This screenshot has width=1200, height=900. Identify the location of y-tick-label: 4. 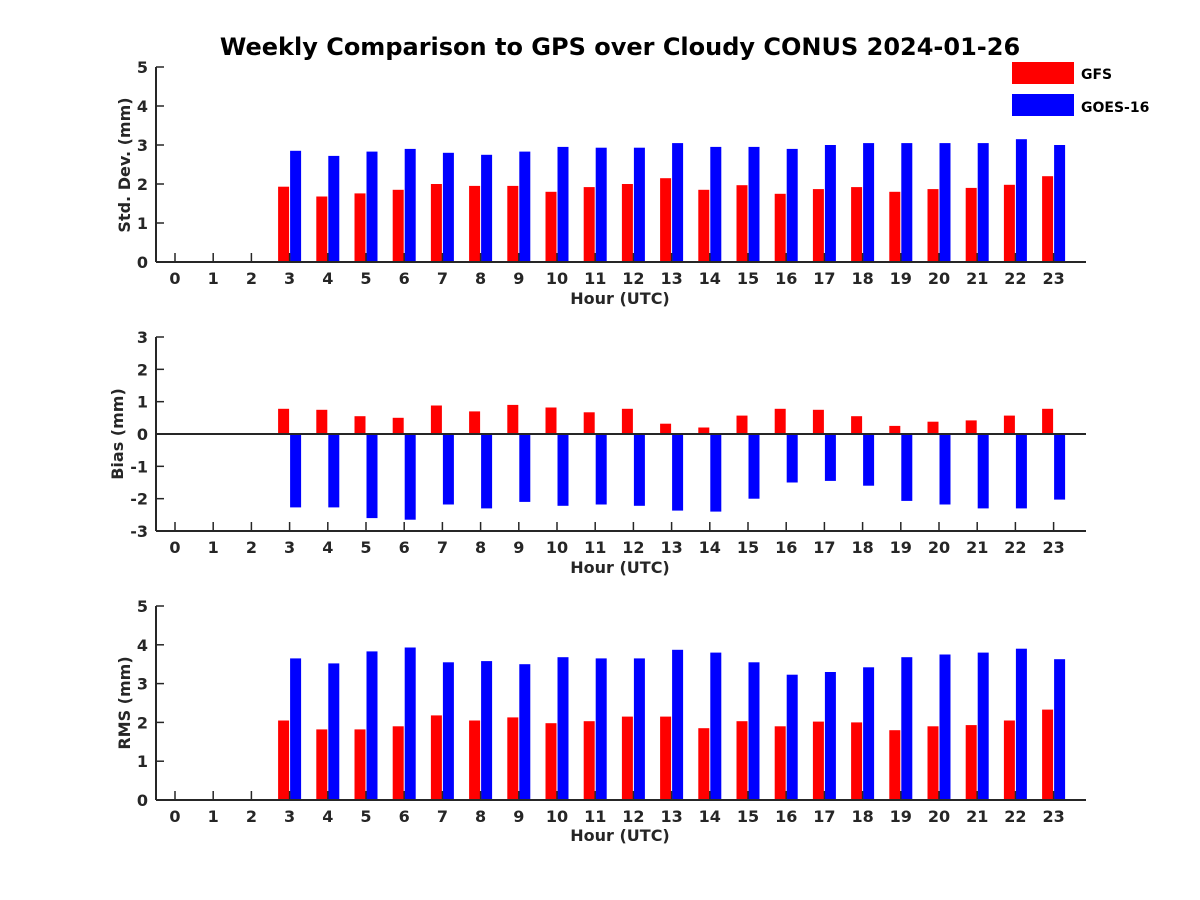
(142, 645).